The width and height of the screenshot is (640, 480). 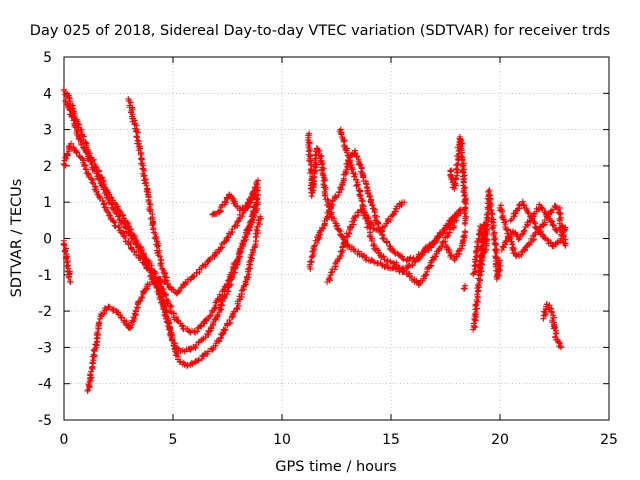 I want to click on series-s17, so click(x=492, y=235).